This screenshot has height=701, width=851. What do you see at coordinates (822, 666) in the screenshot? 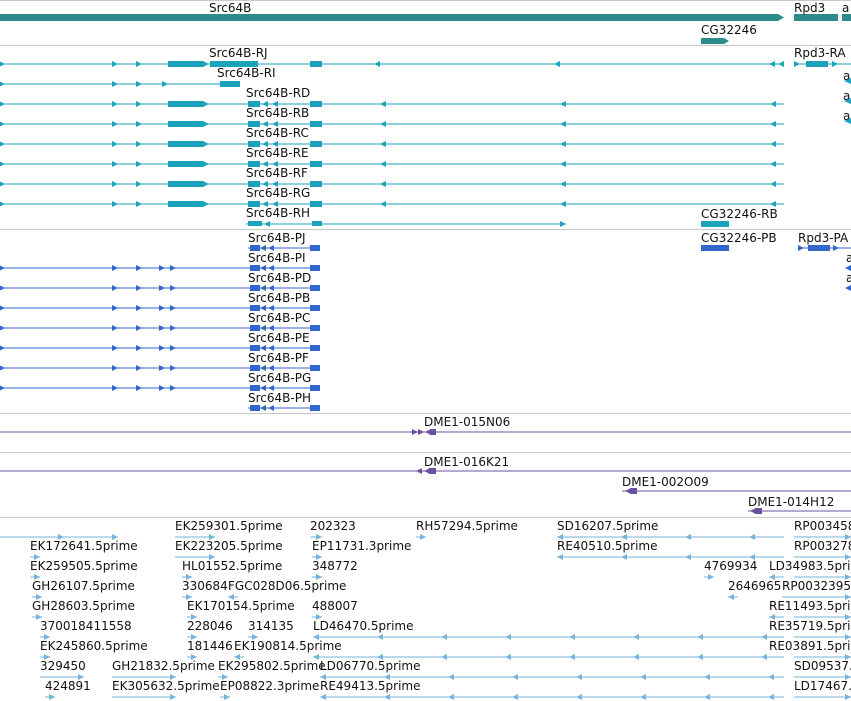
I see `est-label-sd09537: SD09537.` at bounding box center [822, 666].